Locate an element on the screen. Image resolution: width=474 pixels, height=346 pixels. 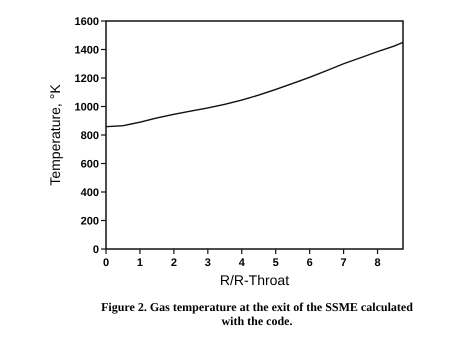
x-tick-label: 8 is located at coordinates (377, 263).